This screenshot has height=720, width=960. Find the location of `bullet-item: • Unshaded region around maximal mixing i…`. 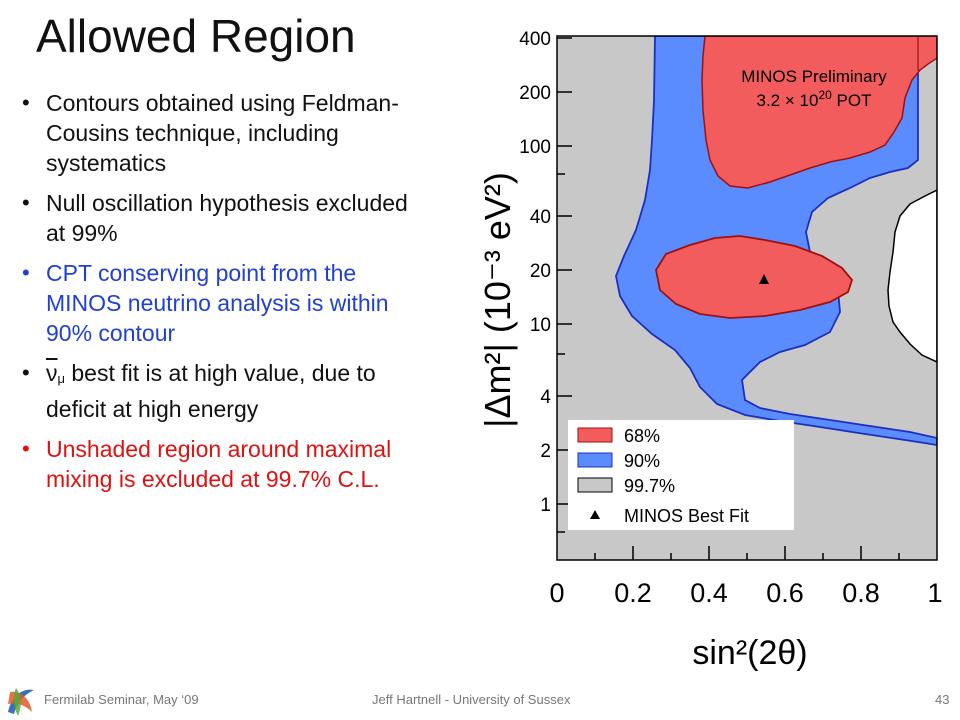

bullet-item: • Unshaded region around maximal mixing i… is located at coordinates (225, 464).